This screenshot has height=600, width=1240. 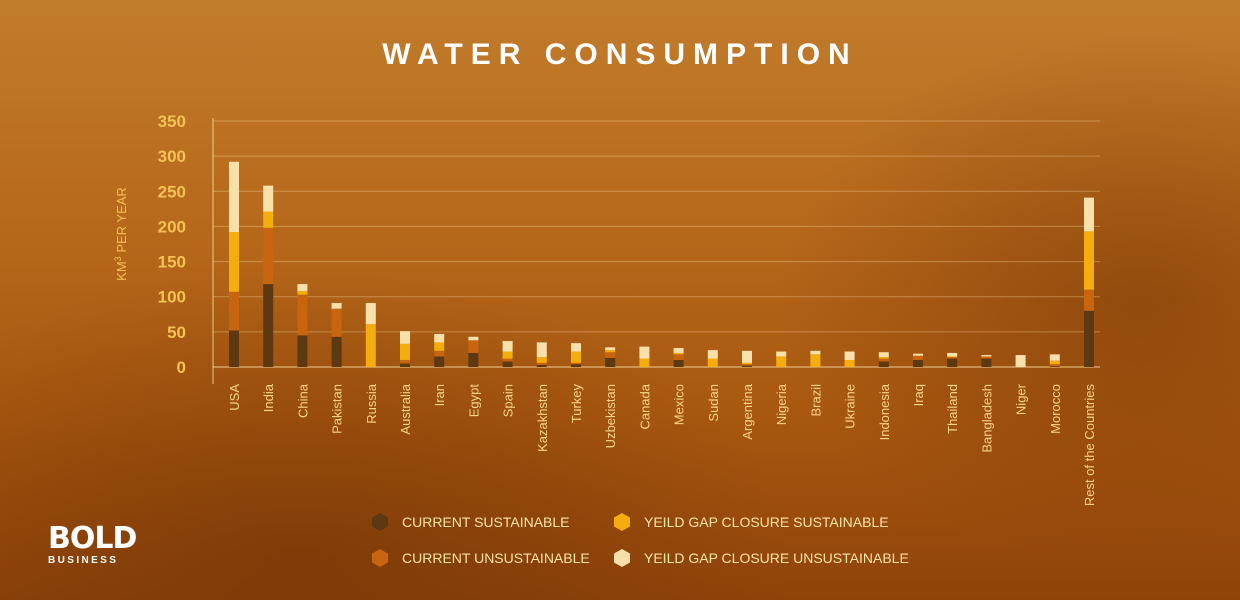 I want to click on x-tick-rest-of-the-countries: Rest of the Countries, so click(x=1089, y=445).